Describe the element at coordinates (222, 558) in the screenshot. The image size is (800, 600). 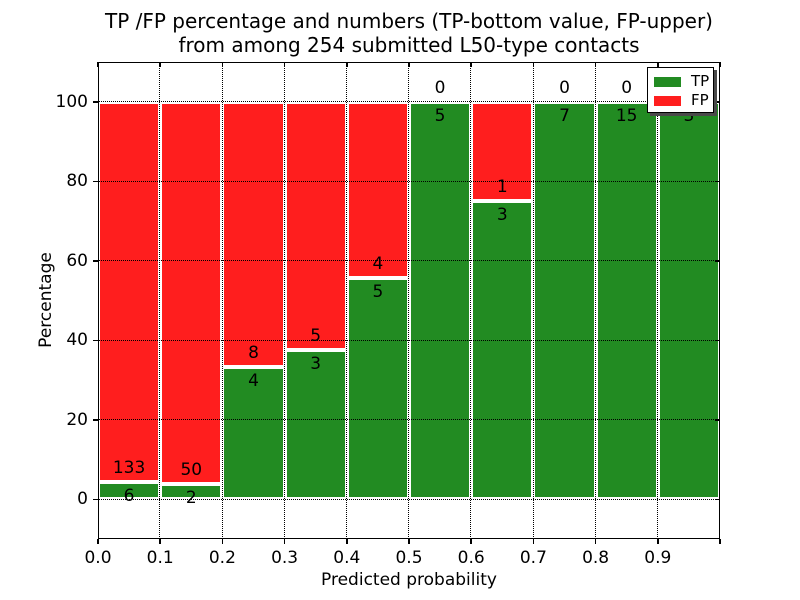
I see `x-tick-label: 0.2` at that location.